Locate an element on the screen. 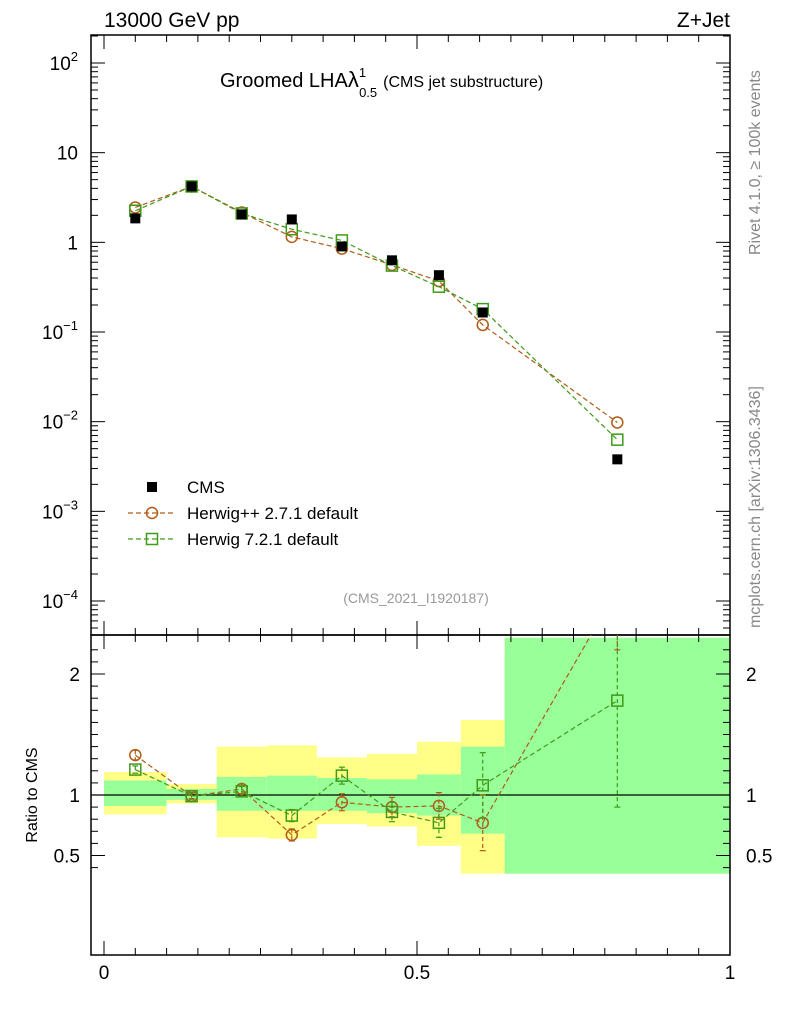 The image size is (786, 1024). y-tick-label: 10² is located at coordinates (64, 62).